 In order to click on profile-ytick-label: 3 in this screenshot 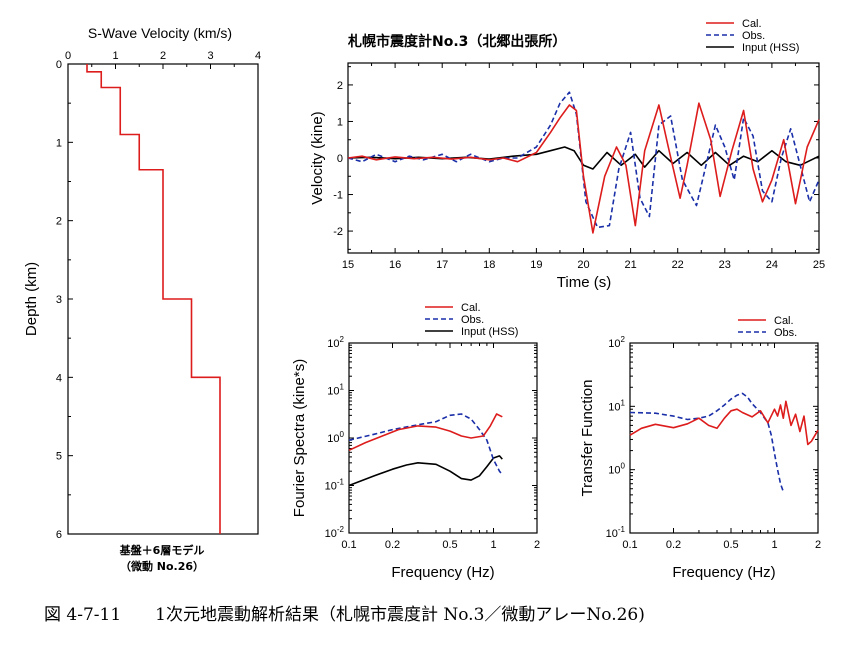, I will do `click(59, 300)`.